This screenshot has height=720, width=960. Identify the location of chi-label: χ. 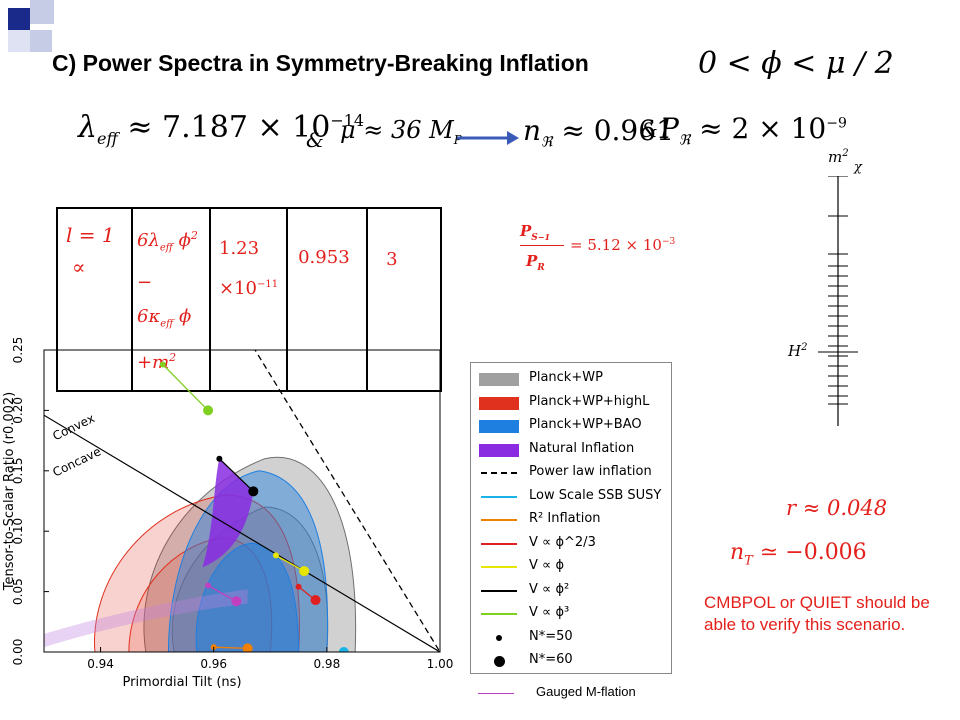
(858, 167).